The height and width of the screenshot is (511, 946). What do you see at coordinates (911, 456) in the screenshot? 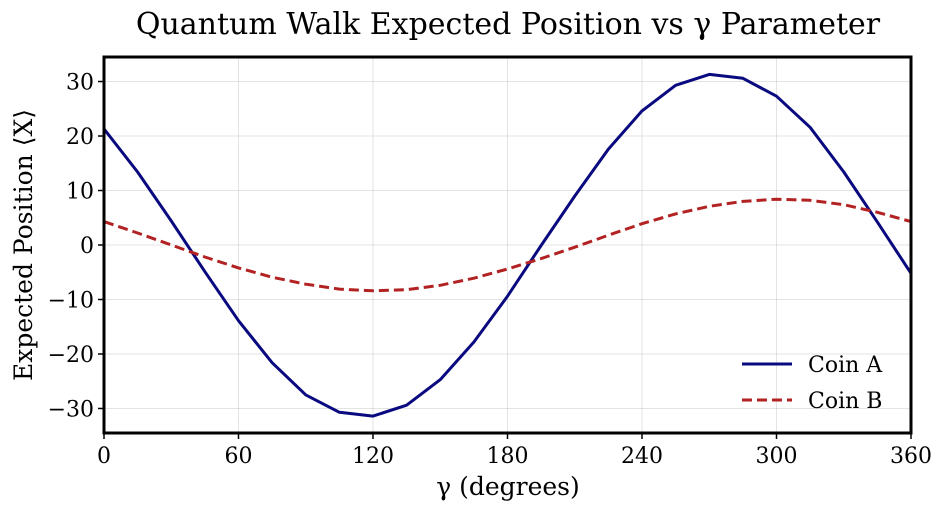
I see `x-tick-label: 360` at bounding box center [911, 456].